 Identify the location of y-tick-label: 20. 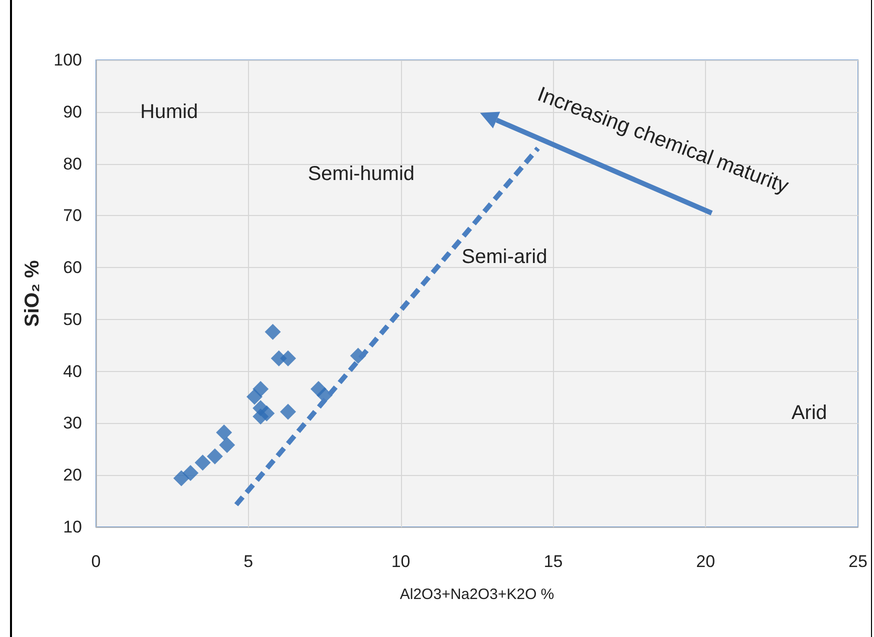
(72, 475).